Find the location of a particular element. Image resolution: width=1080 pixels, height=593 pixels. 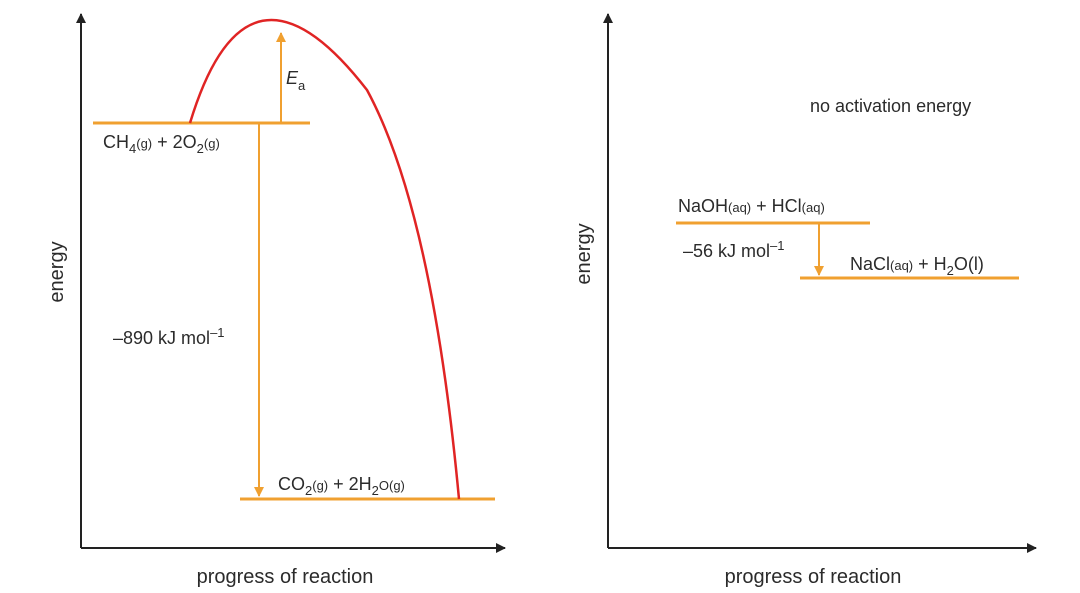

right-enthalpy-change-label: –56 kJ mol–1 is located at coordinates (734, 249).